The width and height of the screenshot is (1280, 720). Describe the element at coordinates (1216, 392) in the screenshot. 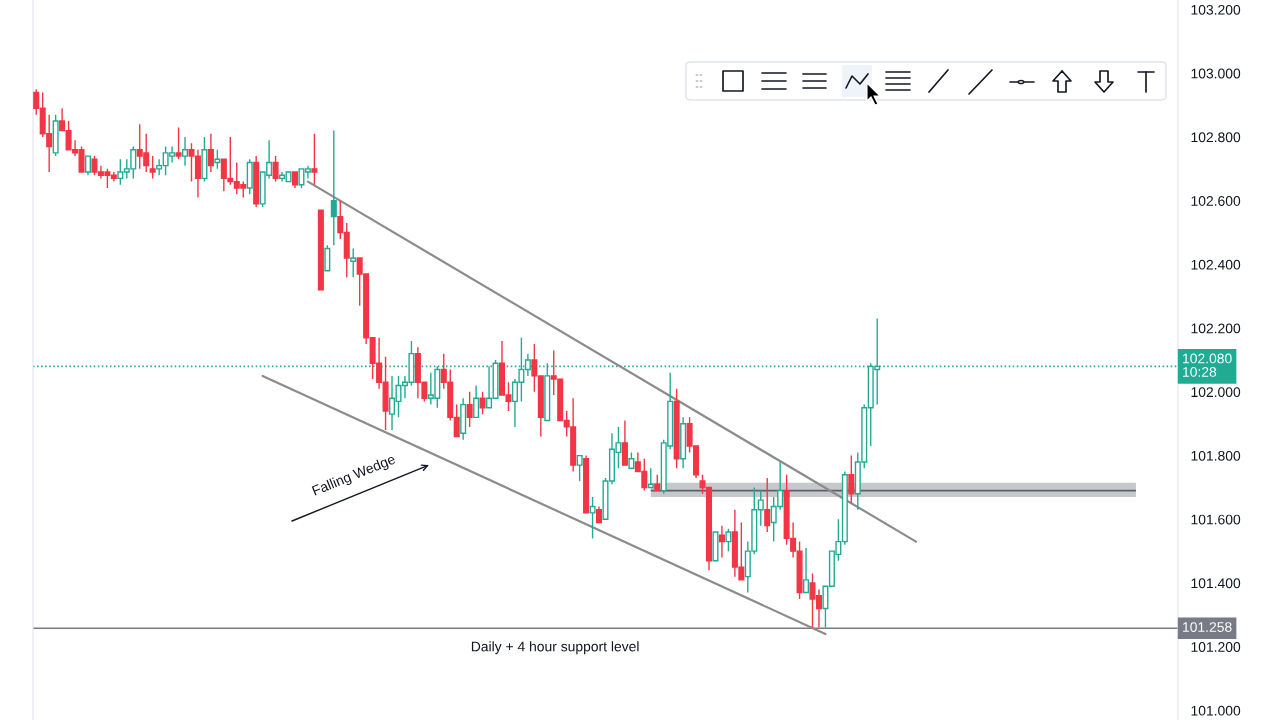

I see `y-tick-label: 102.000` at that location.